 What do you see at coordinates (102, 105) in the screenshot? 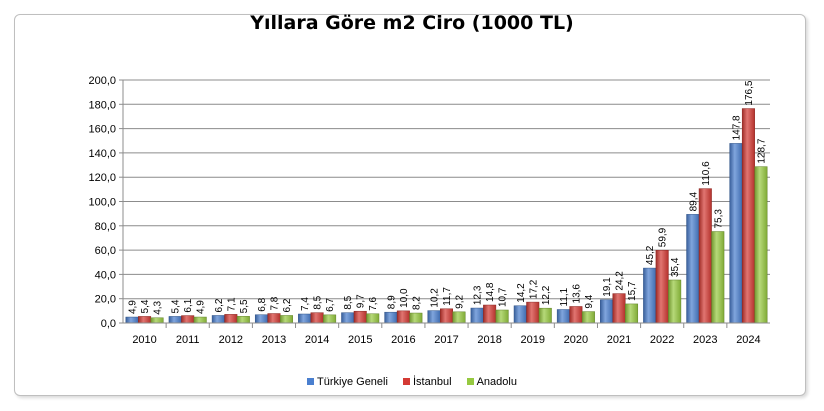
I see `y-tick-label: 180,0` at bounding box center [102, 105].